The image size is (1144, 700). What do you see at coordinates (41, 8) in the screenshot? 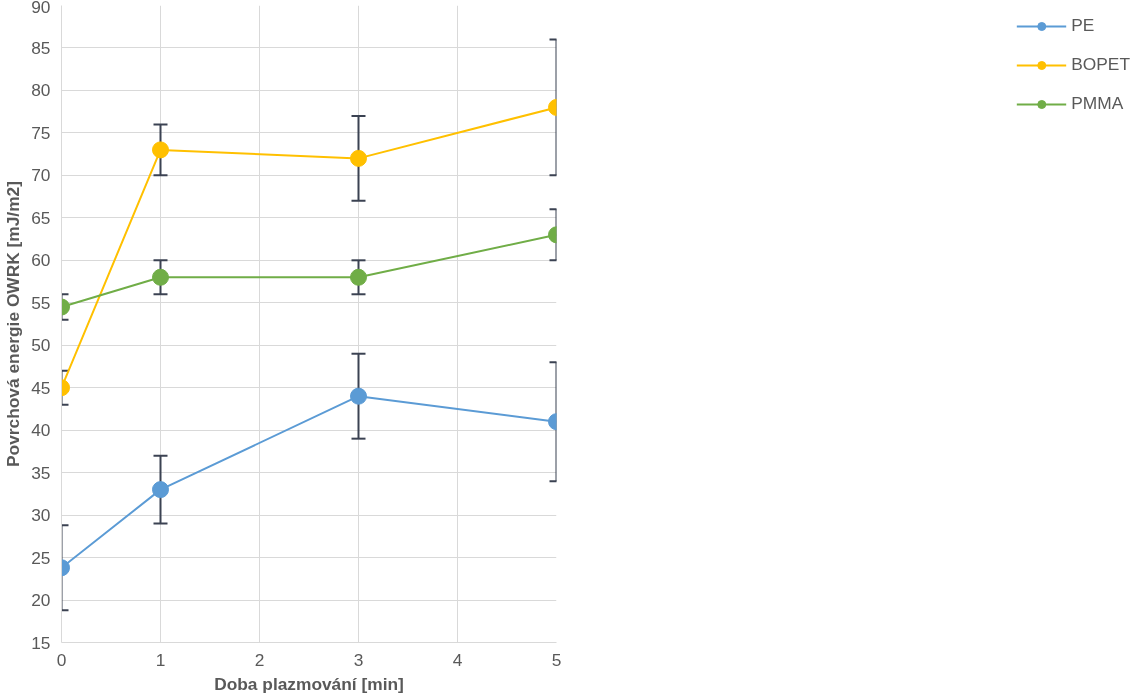
I see `y-tick-label: 90` at bounding box center [41, 8].